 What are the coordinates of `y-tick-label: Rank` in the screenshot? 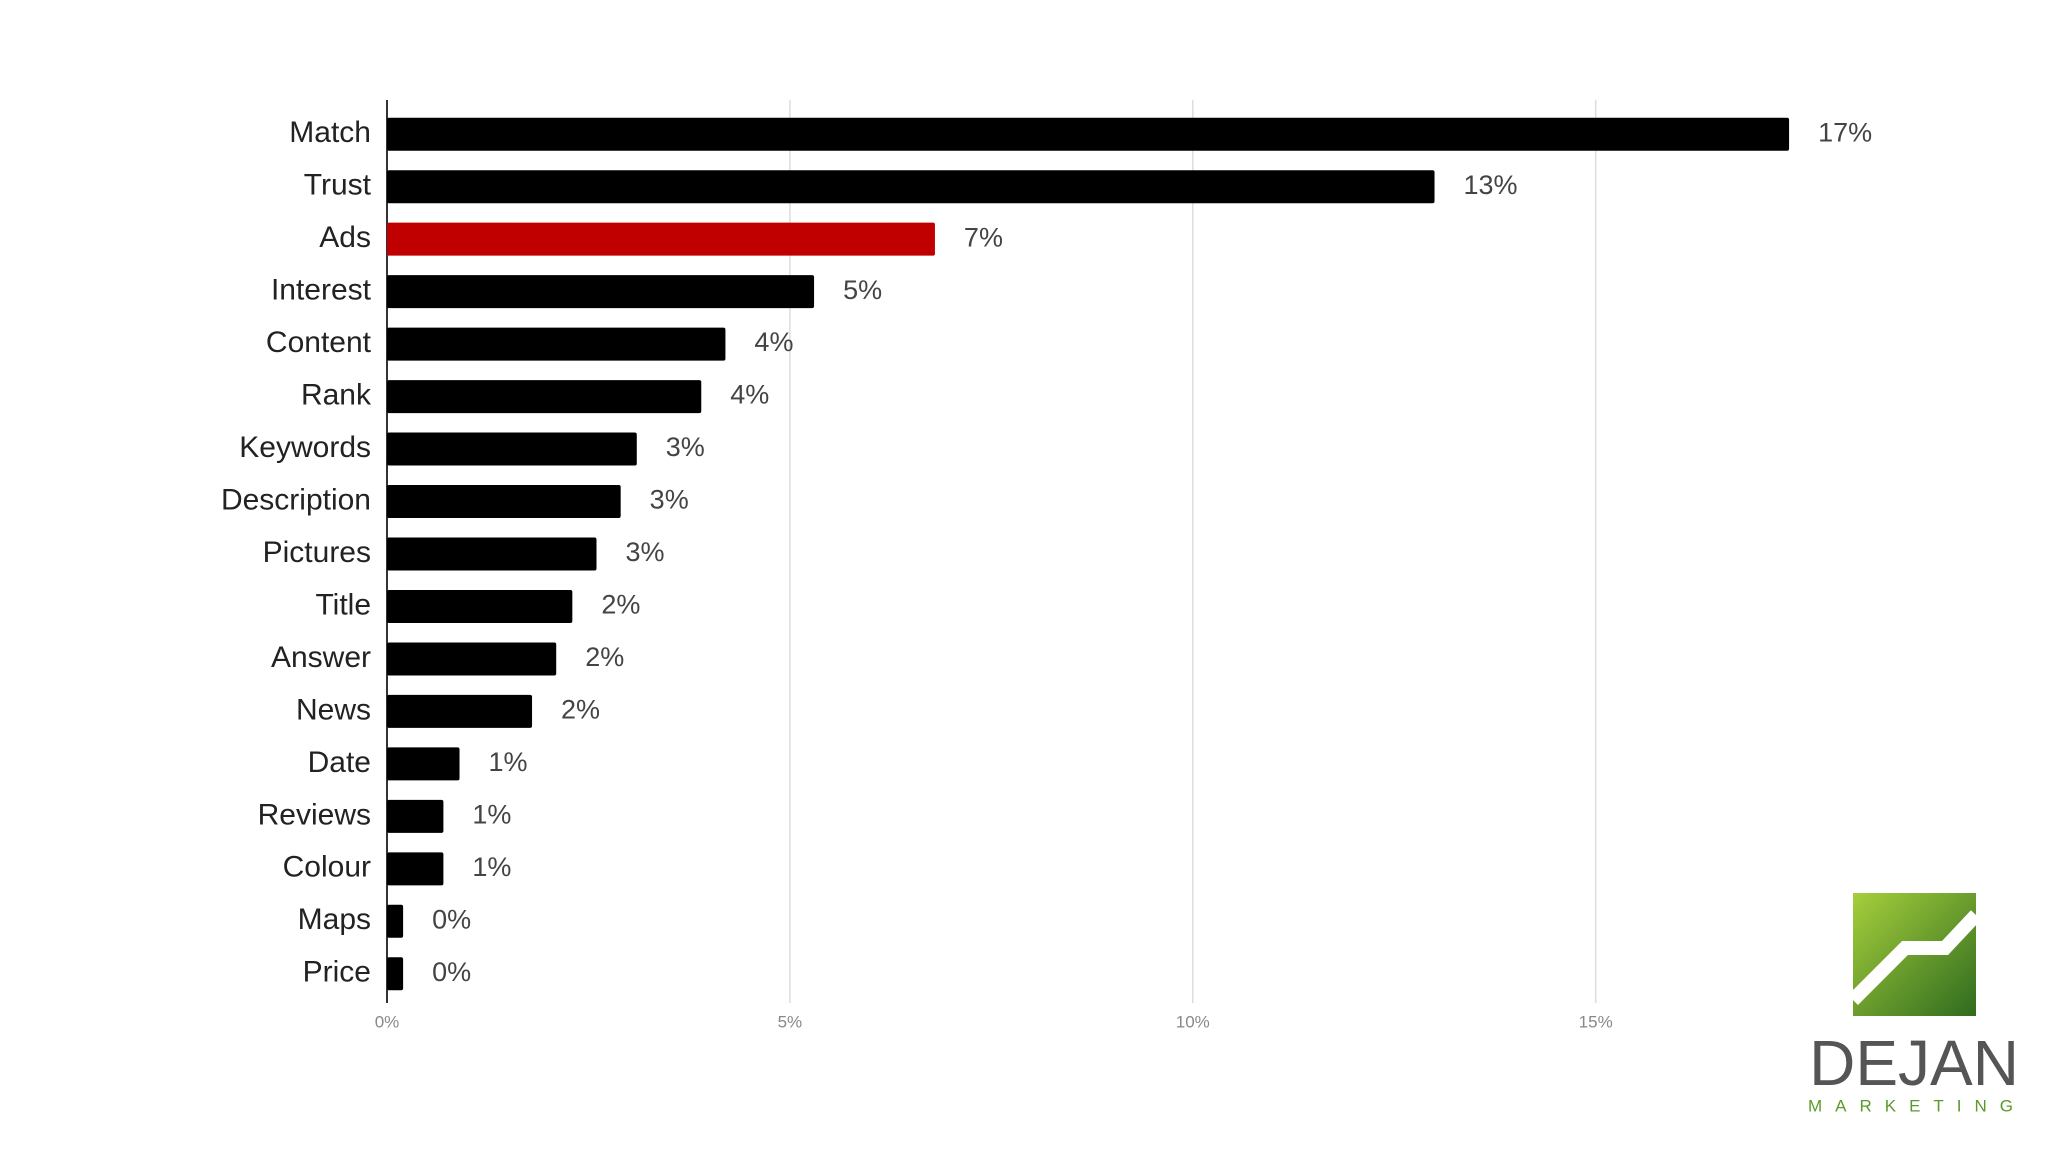 It's located at (336, 395).